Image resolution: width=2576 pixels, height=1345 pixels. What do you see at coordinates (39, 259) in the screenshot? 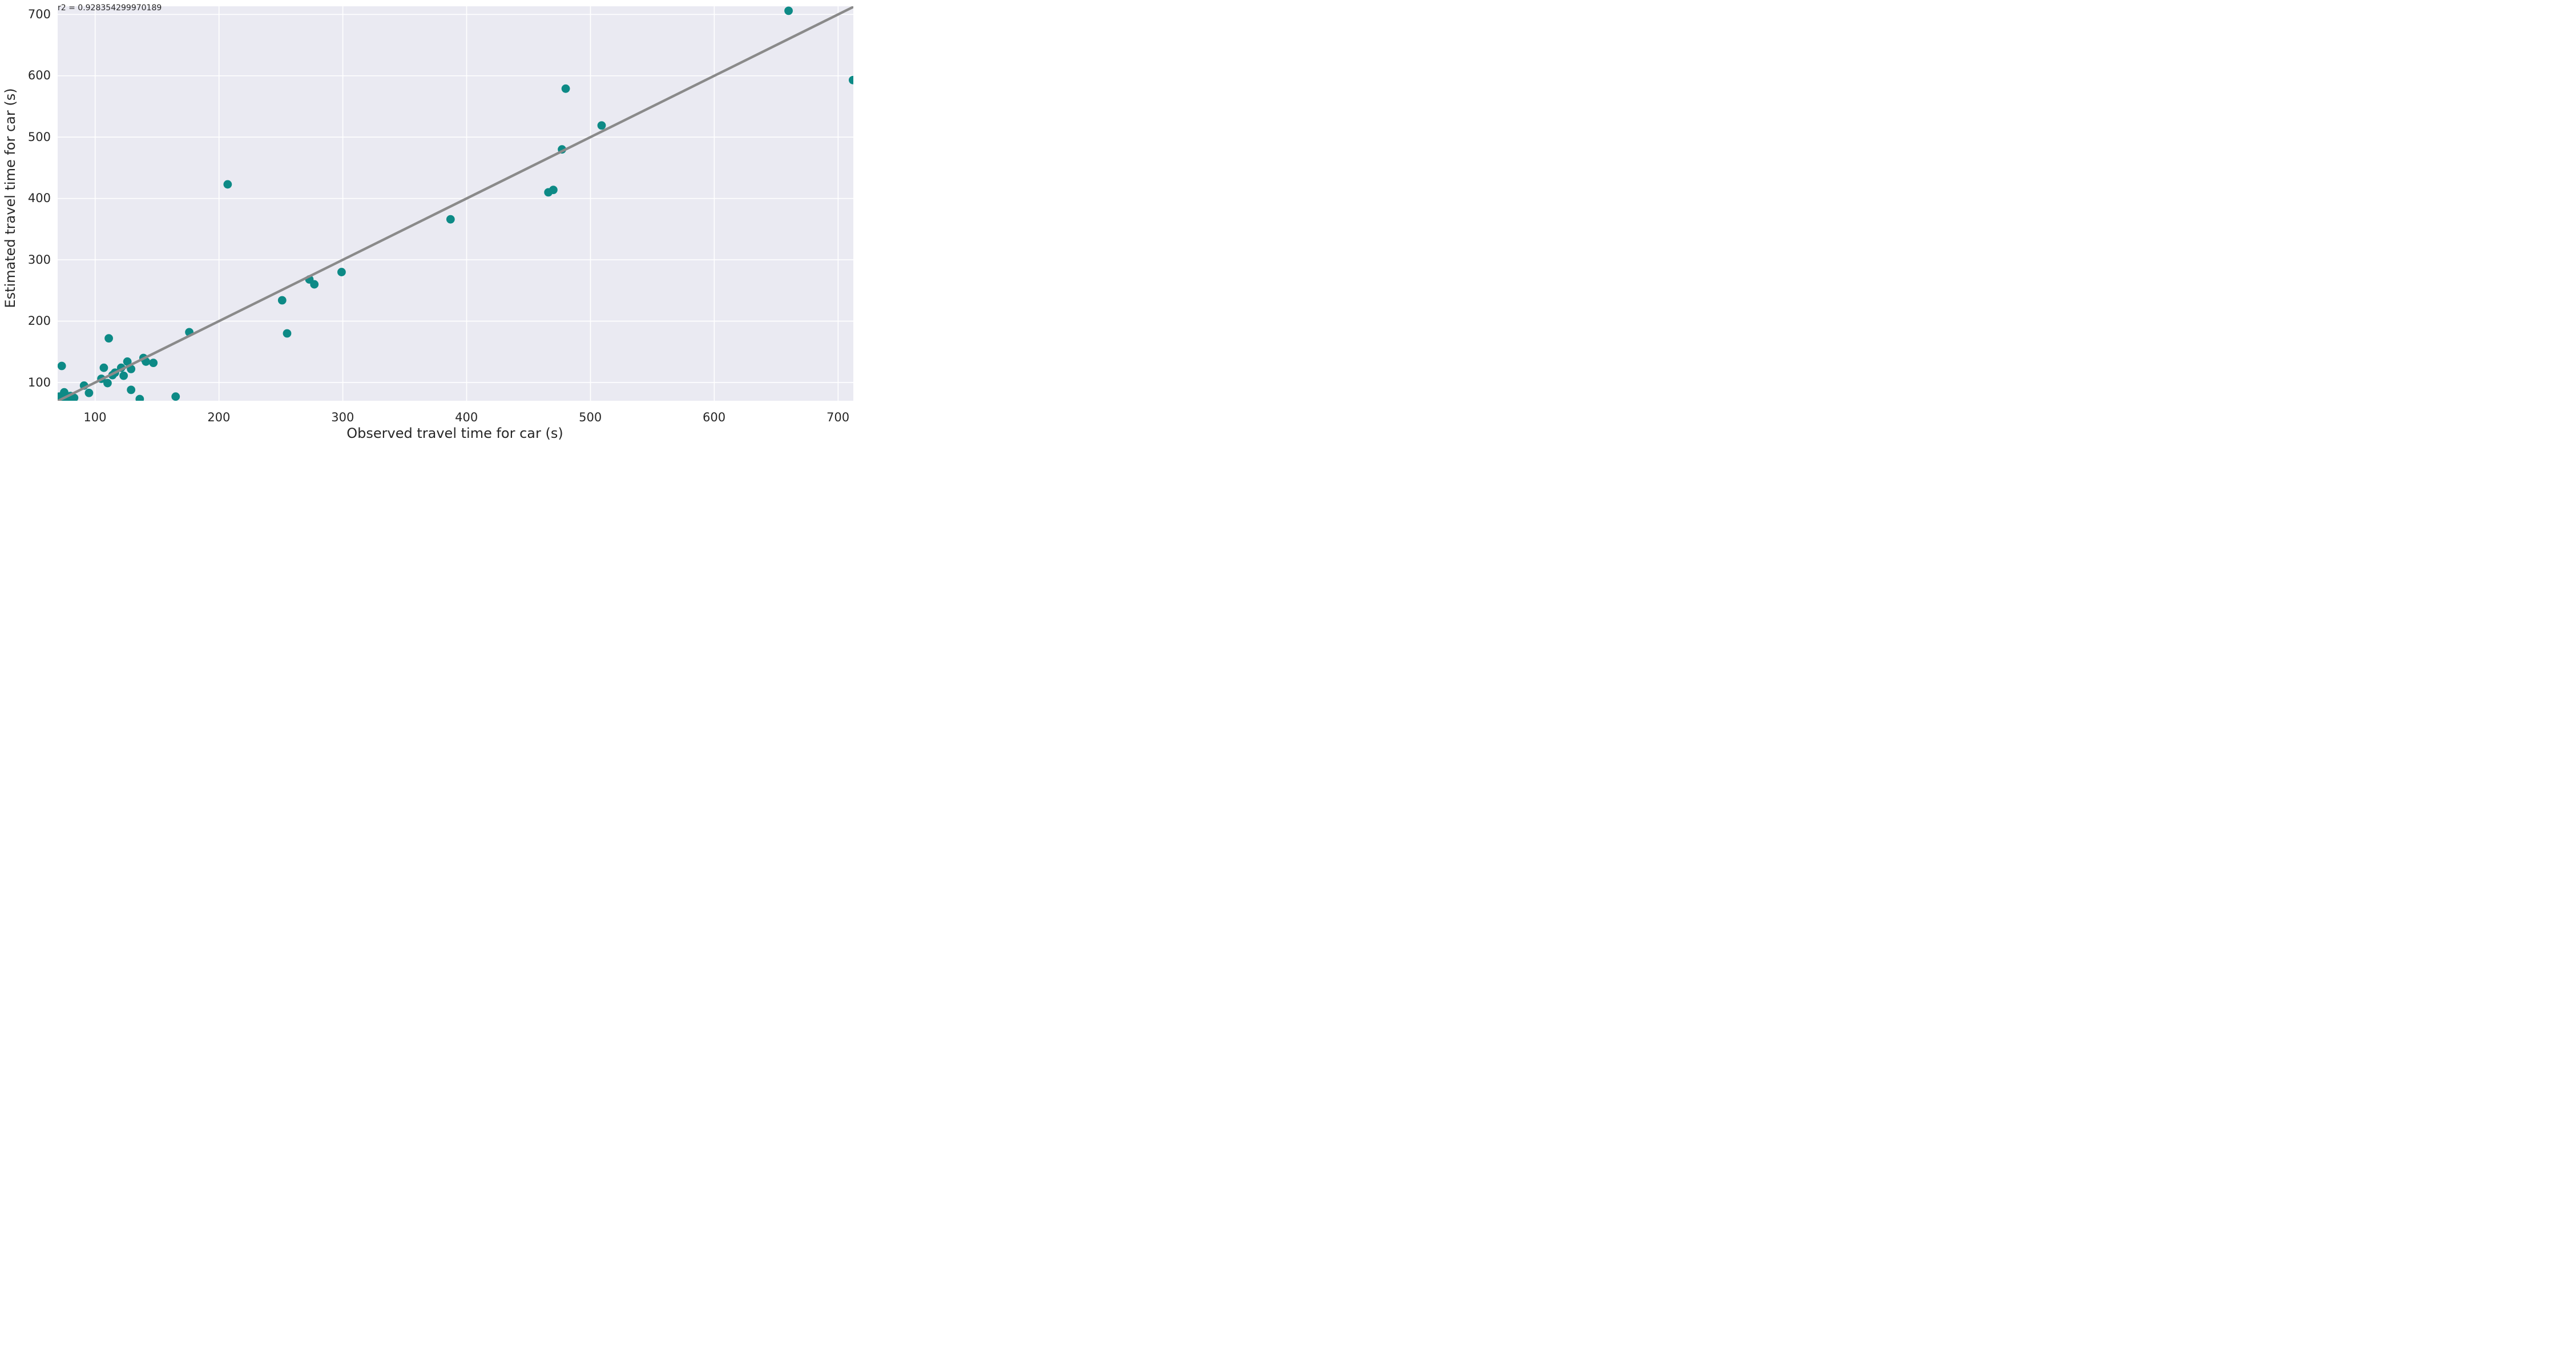
I see `y-tick-label: 300` at bounding box center [39, 259].